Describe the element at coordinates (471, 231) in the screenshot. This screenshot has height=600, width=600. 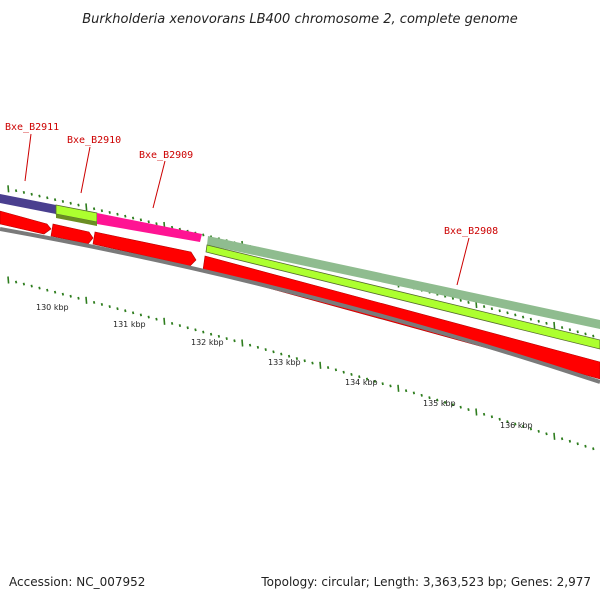
I see `gene-label-b2908: Bxe_B2908` at that location.